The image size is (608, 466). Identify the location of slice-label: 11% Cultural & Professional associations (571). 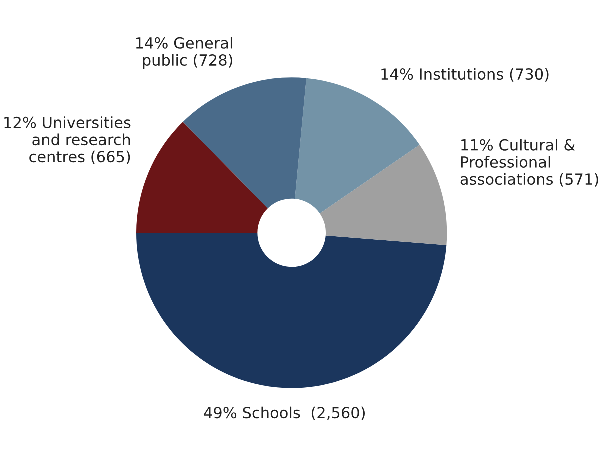
(529, 163).